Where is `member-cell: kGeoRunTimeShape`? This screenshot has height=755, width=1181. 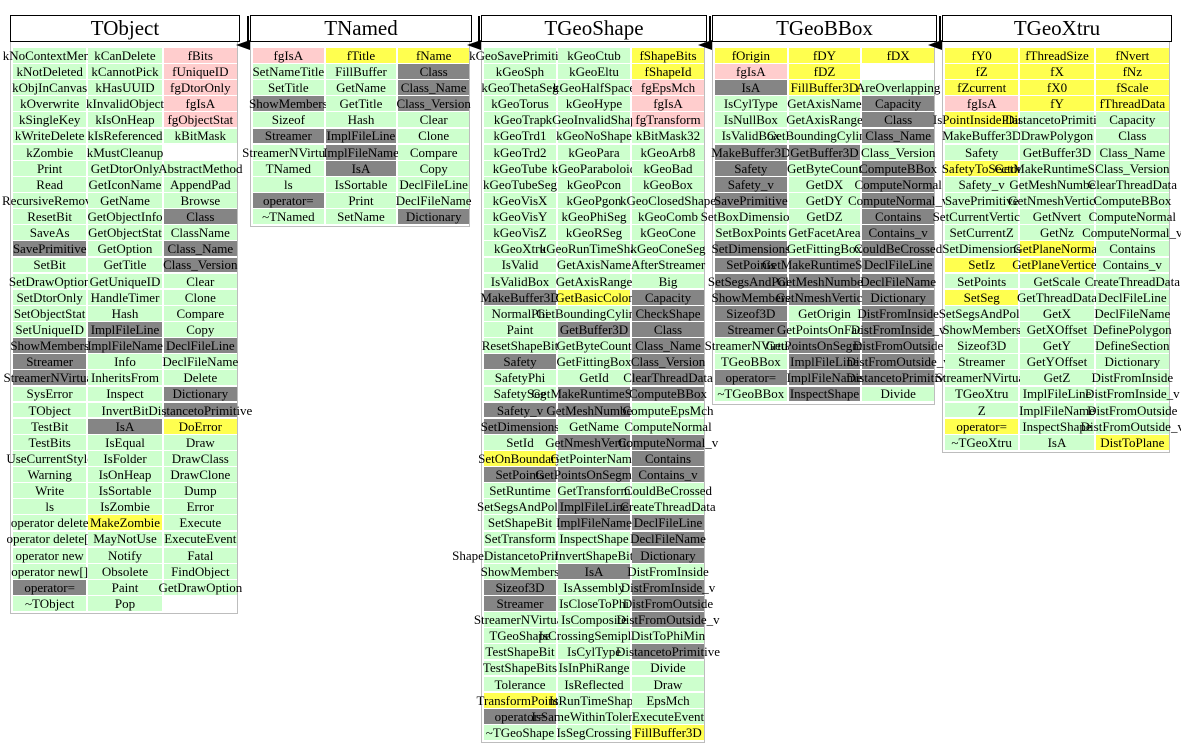 member-cell: kGeoRunTimeShape is located at coordinates (594, 249).